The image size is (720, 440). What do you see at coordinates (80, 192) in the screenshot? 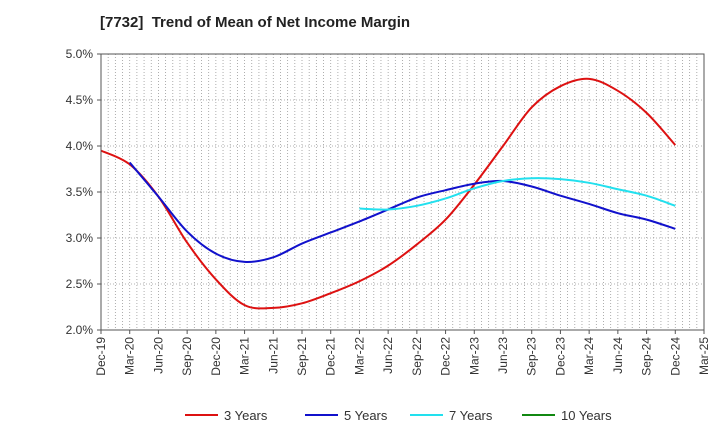
I see `y-tick-label: 3.5%` at bounding box center [80, 192].